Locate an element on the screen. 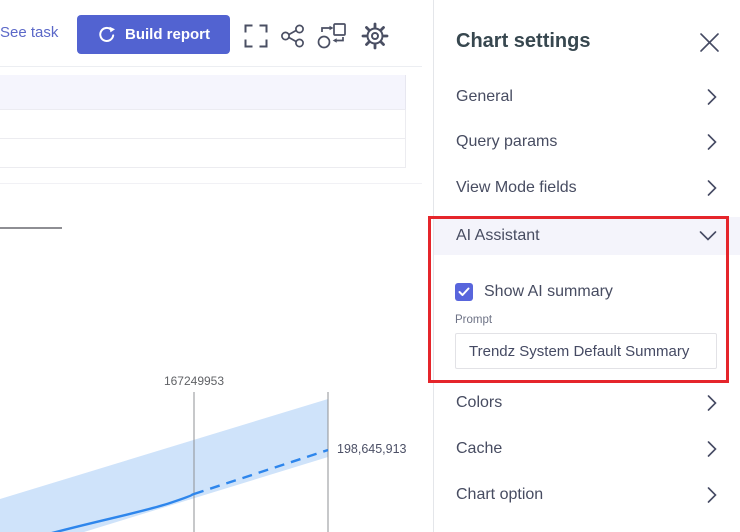 This screenshot has width=740, height=532. actual-series-line is located at coordinates (123, 512).